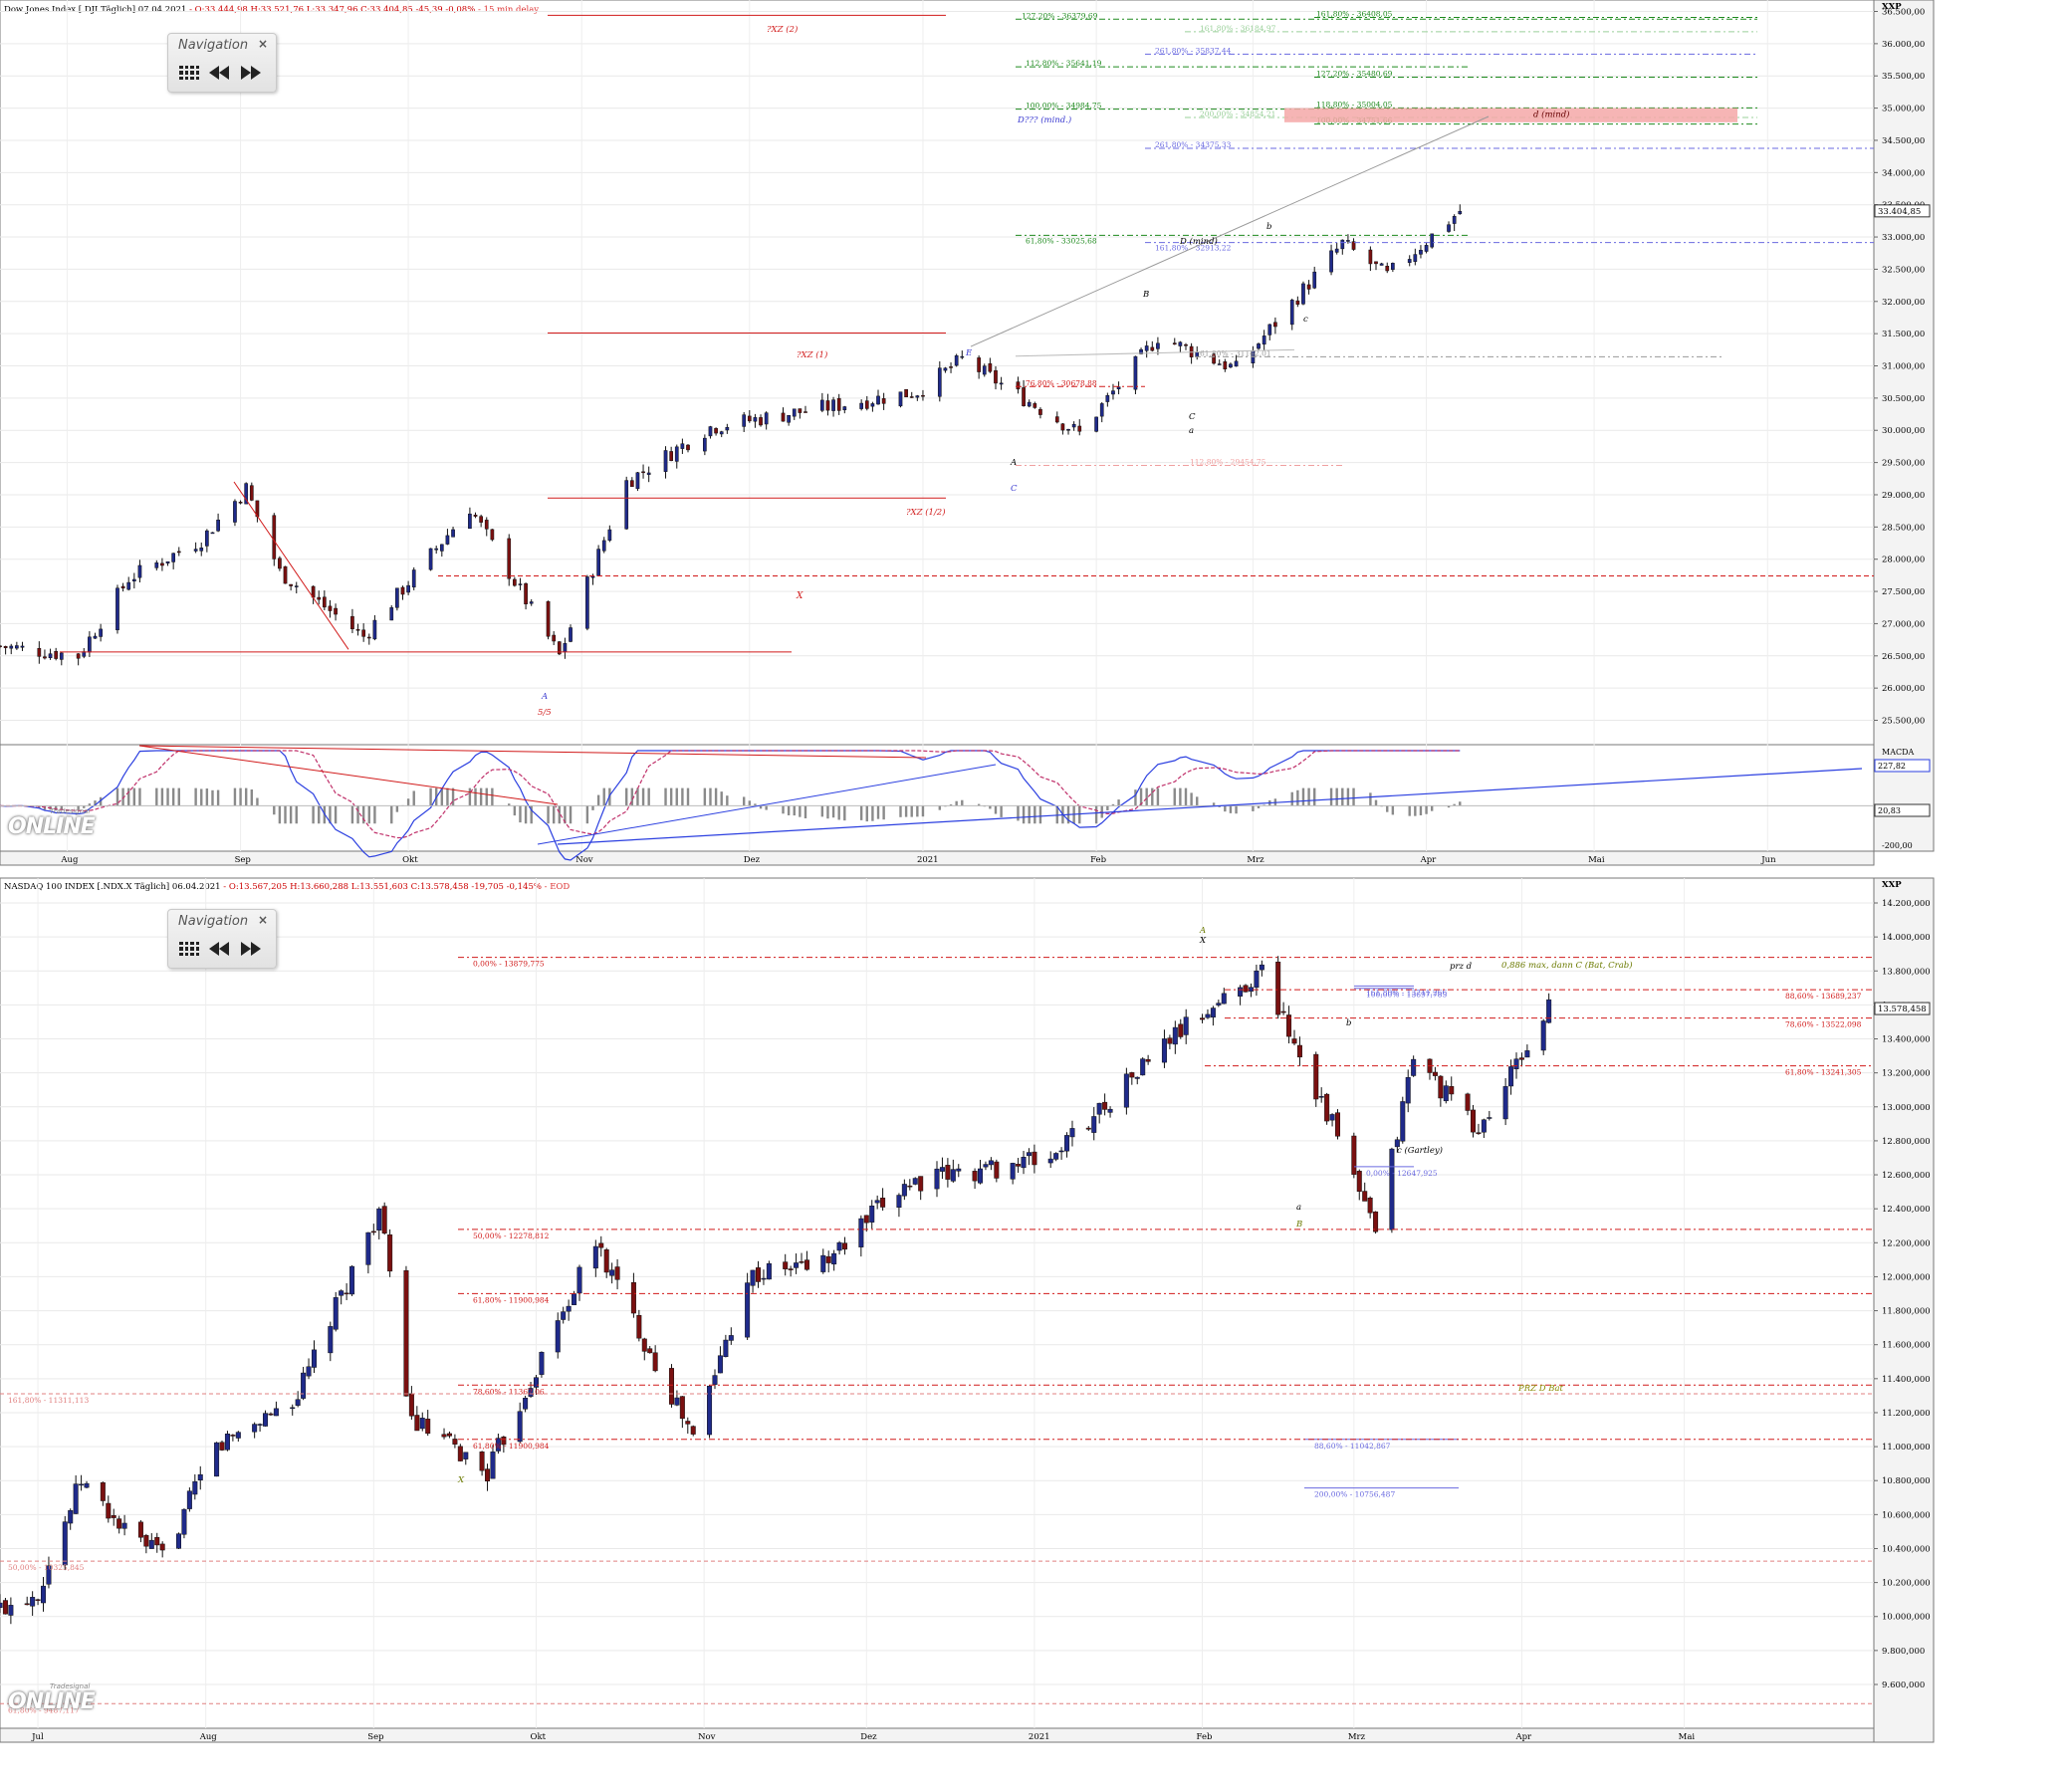 The width and height of the screenshot is (2067, 1792). What do you see at coordinates (1903, 689) in the screenshot?
I see `y-tick-label: 26.000,00` at bounding box center [1903, 689].